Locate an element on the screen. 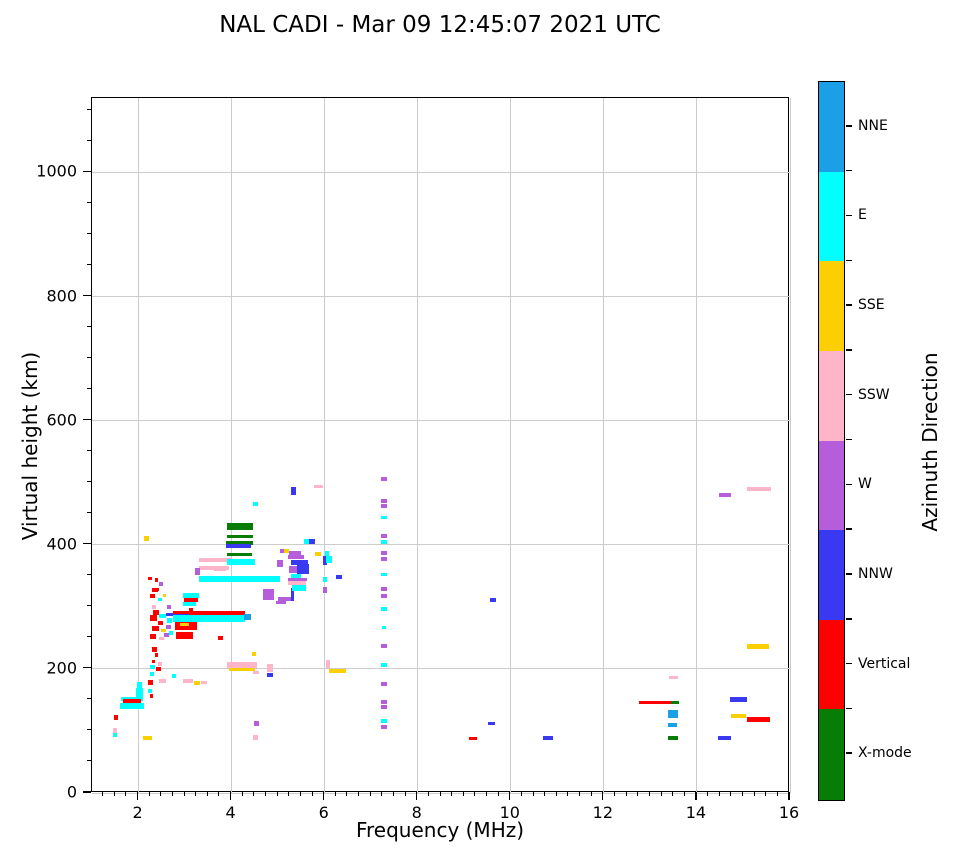 This screenshot has width=958, height=857. x-tick-label: 4 is located at coordinates (230, 812).